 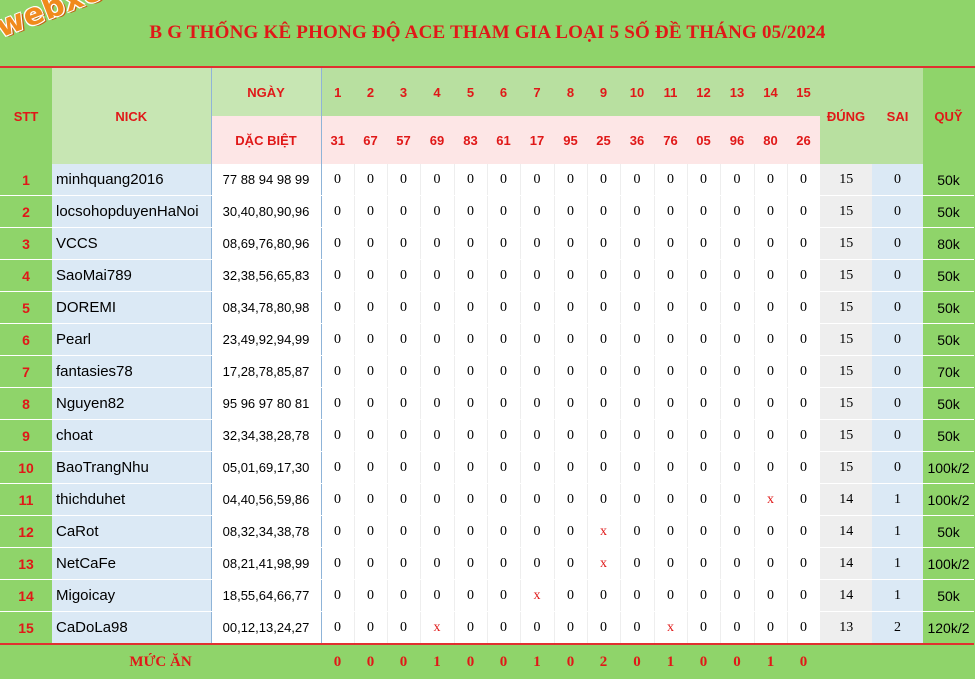 What do you see at coordinates (131, 243) in the screenshot?
I see `row-nick: VCCS` at bounding box center [131, 243].